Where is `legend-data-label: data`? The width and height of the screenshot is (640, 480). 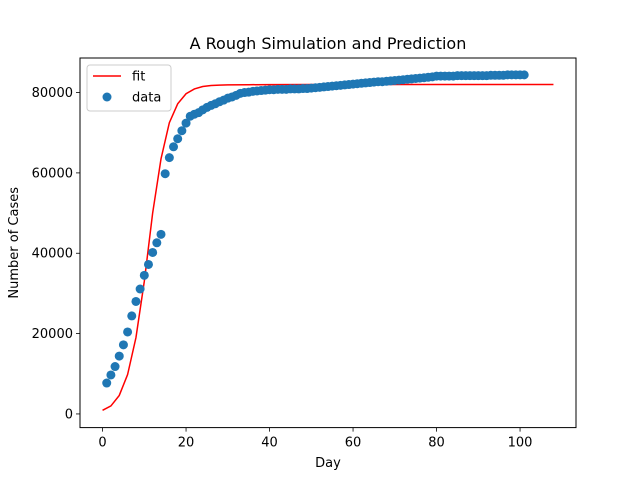
legend-data-label: data is located at coordinates (146, 98).